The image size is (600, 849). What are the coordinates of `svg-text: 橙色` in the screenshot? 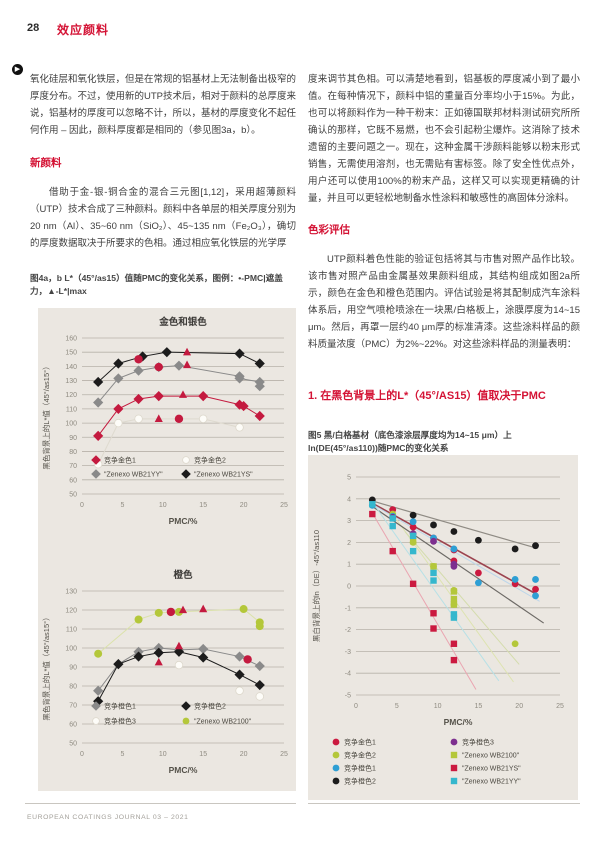 It's located at (183, 575).